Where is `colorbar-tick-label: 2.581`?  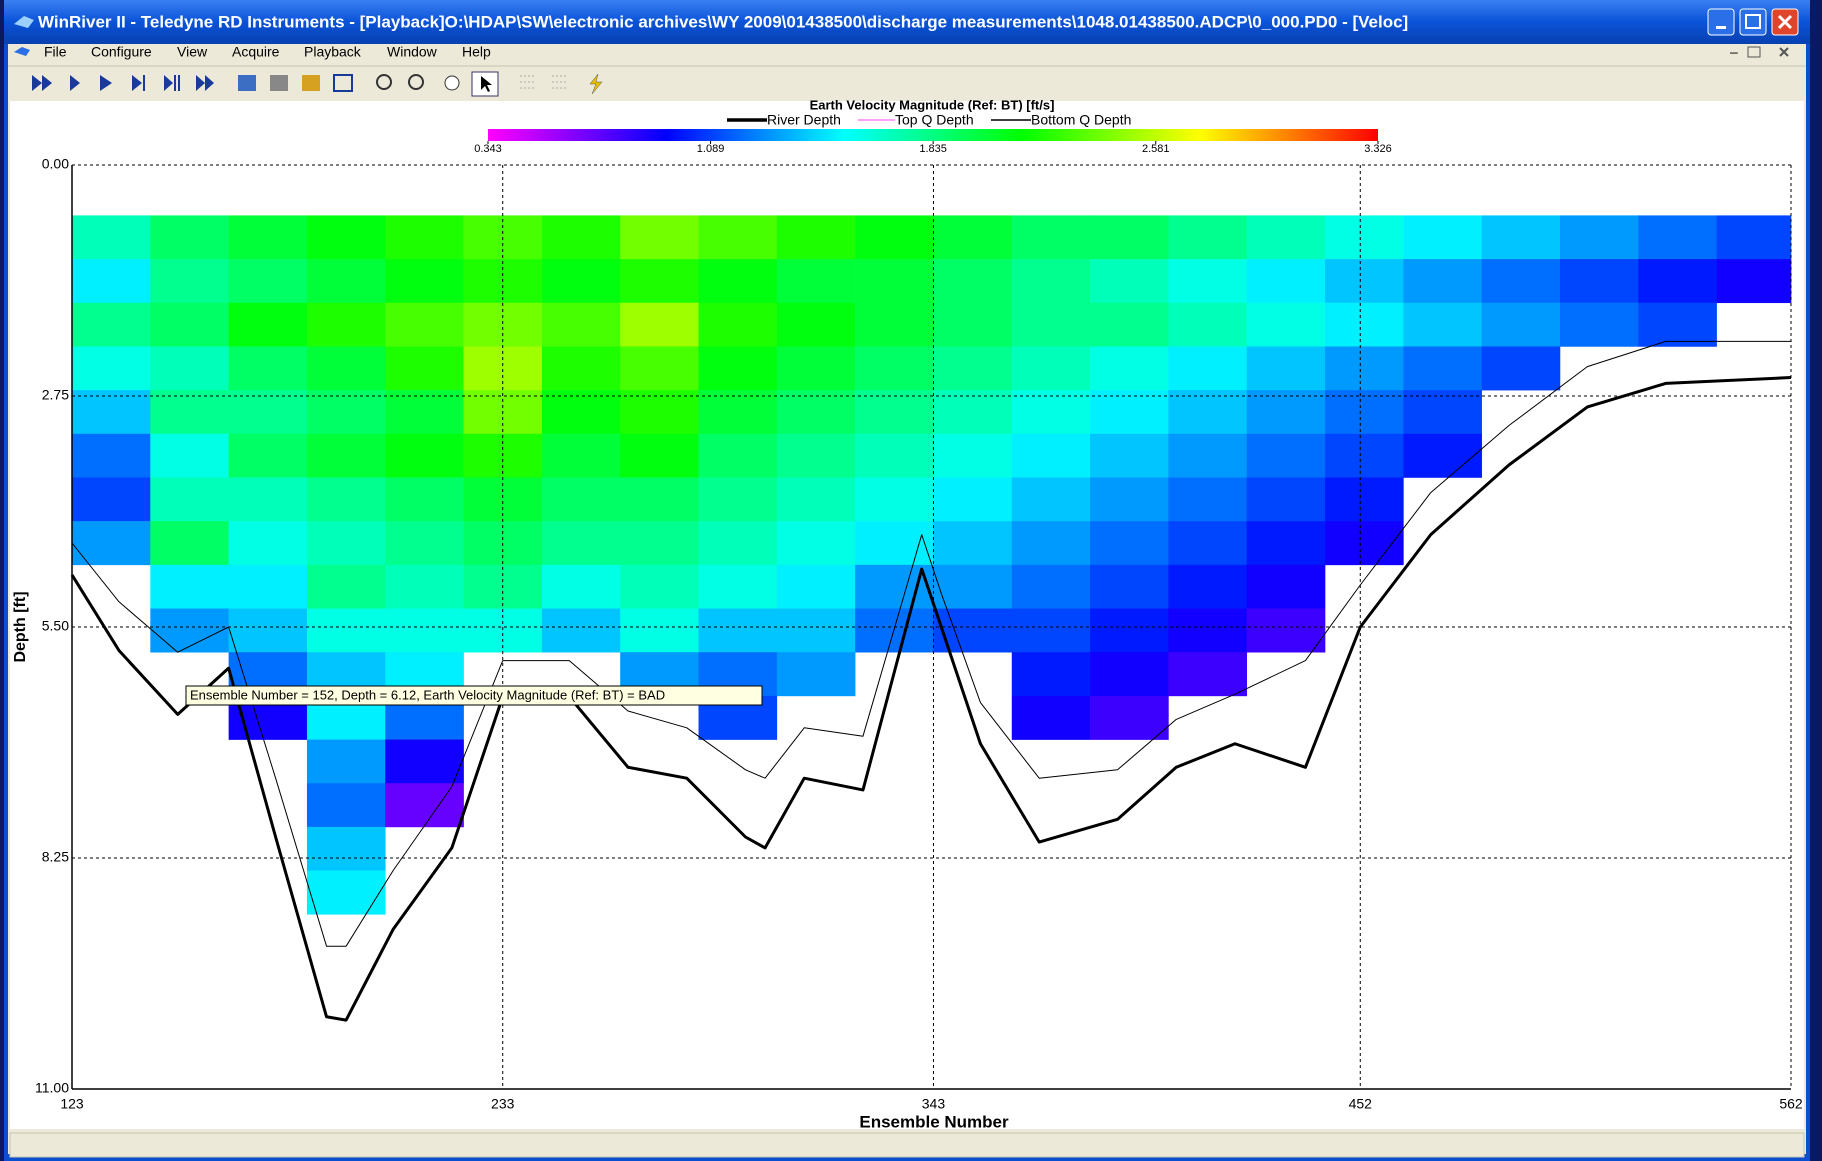 colorbar-tick-label: 2.581 is located at coordinates (1156, 149).